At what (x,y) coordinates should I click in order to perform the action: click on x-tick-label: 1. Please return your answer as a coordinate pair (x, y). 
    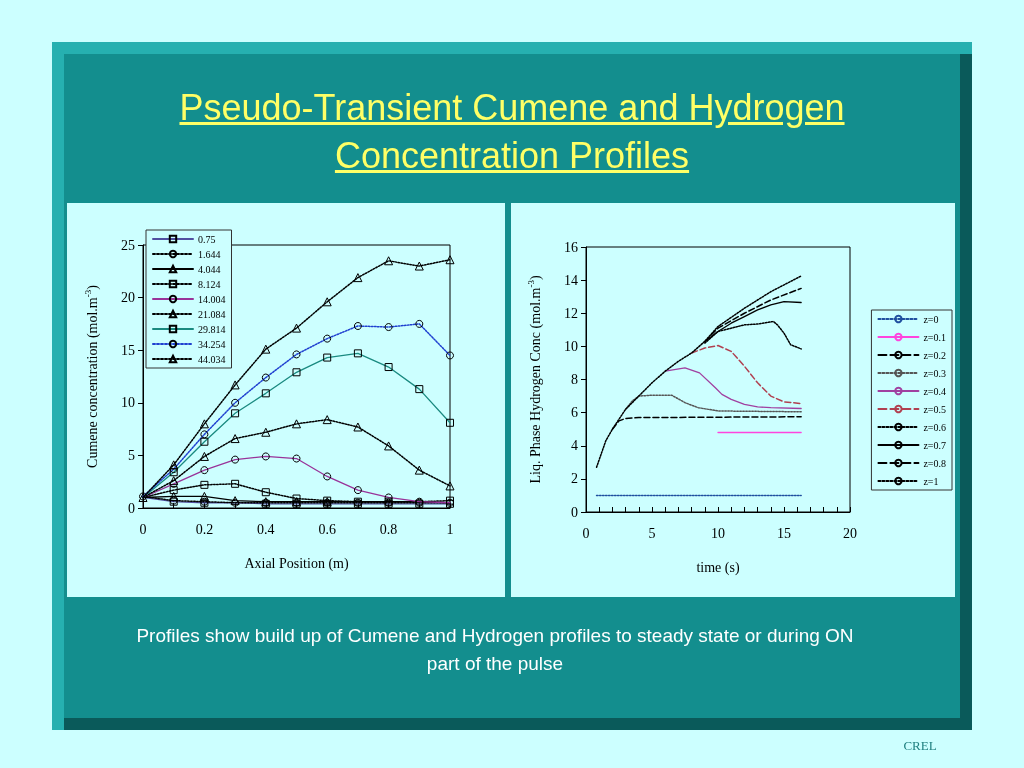
    Looking at the image, I should click on (450, 529).